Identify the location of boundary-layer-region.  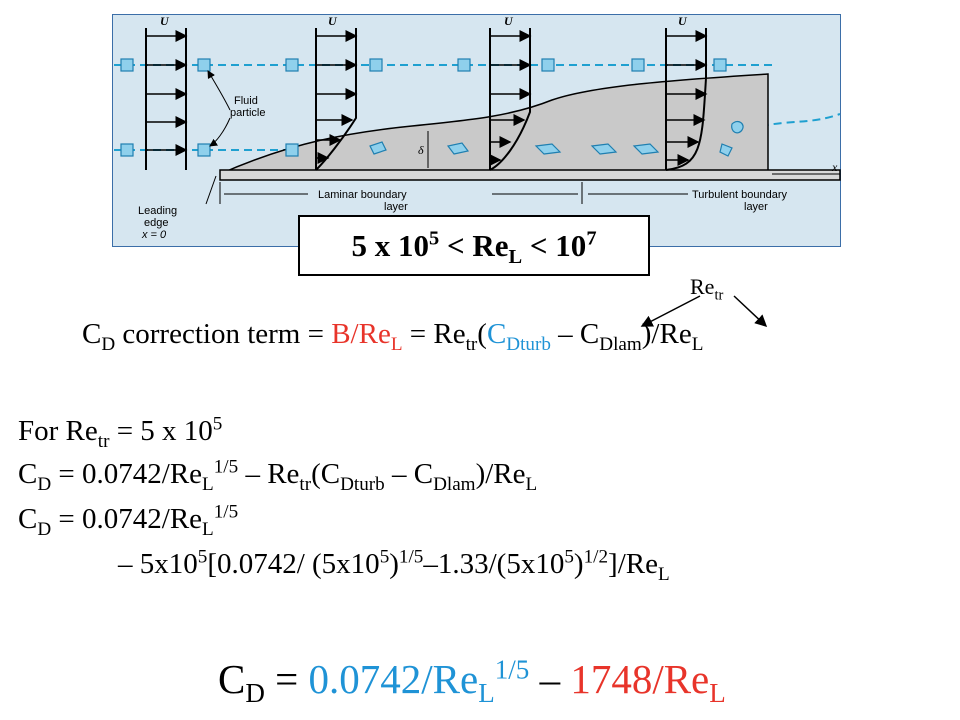
(494, 124).